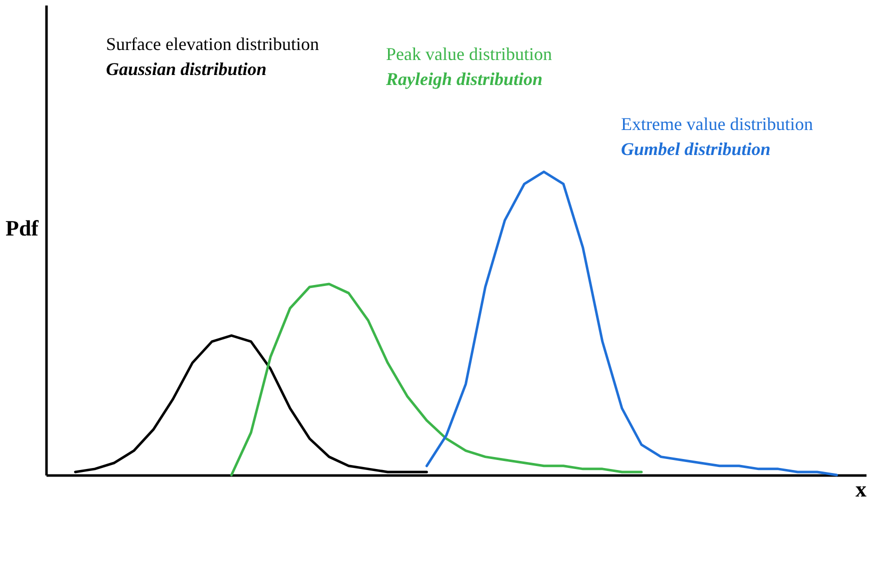  Describe the element at coordinates (717, 124) in the screenshot. I see `text: Extreme value distribution` at that location.